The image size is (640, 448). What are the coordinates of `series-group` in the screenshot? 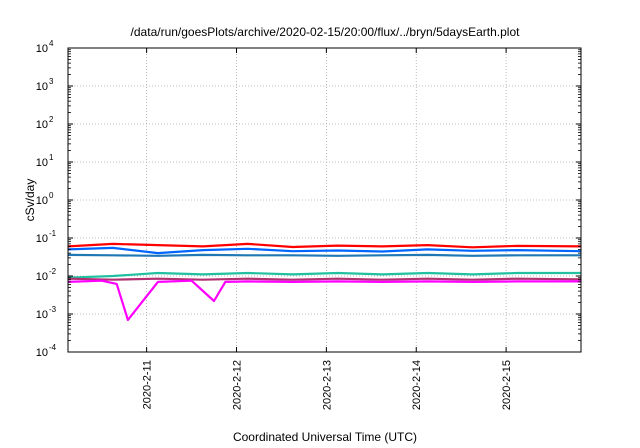 It's located at (324, 281).